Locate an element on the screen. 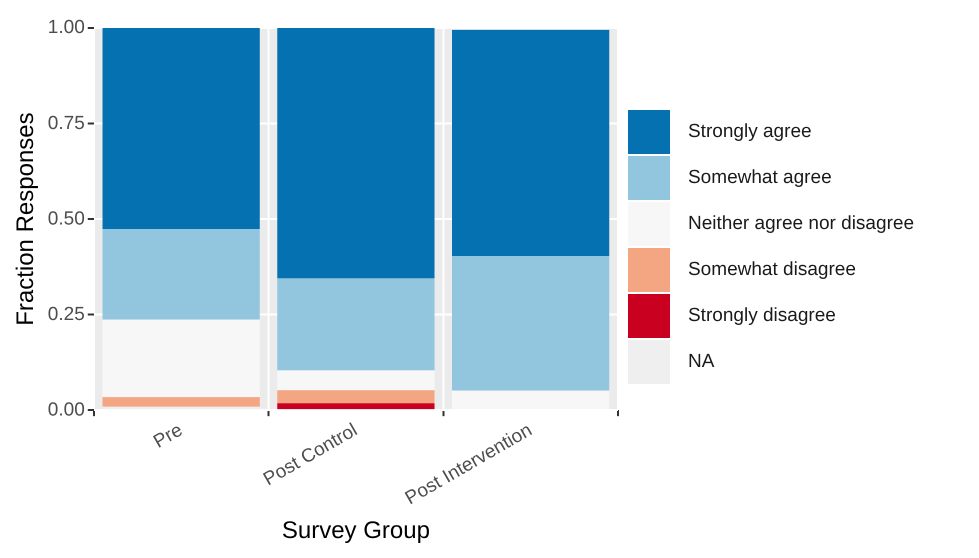 Image resolution: width=979 pixels, height=558 pixels. y-axis-title: Fraction Responses is located at coordinates (26, 219).